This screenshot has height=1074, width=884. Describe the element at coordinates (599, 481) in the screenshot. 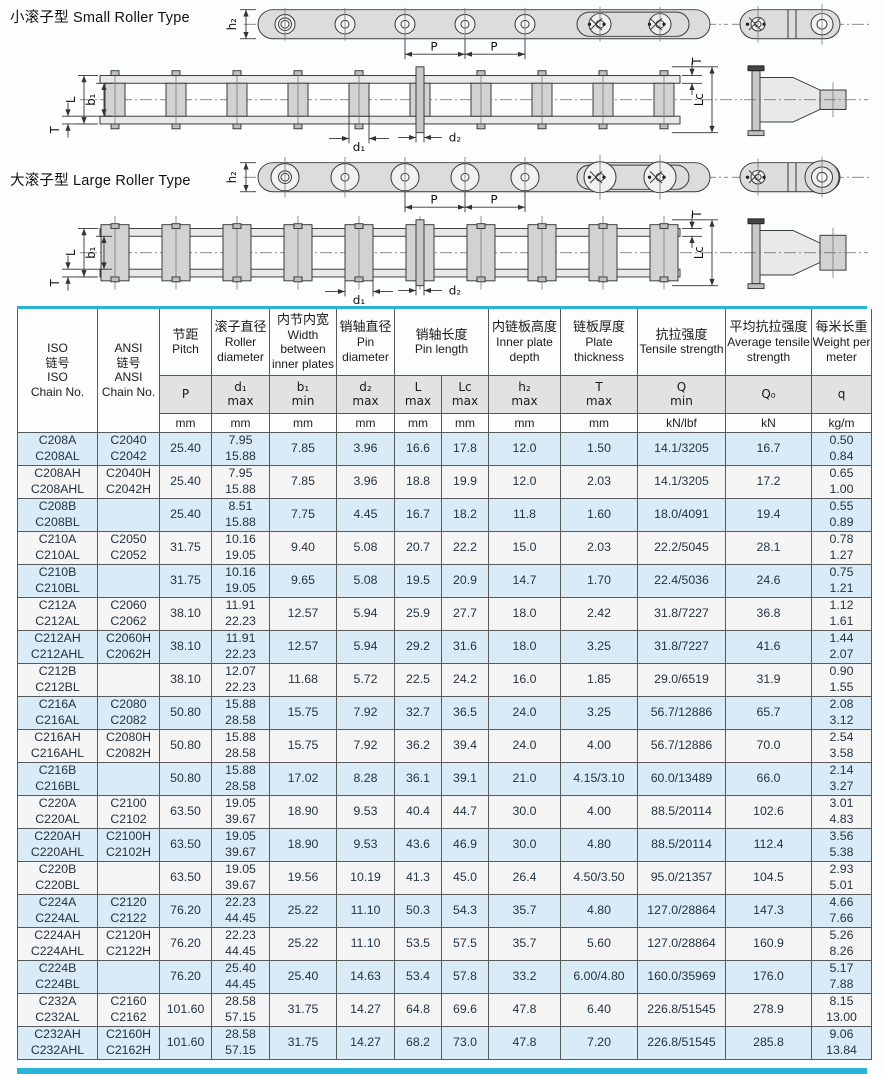

I see `cell-t: 2.03` at that location.